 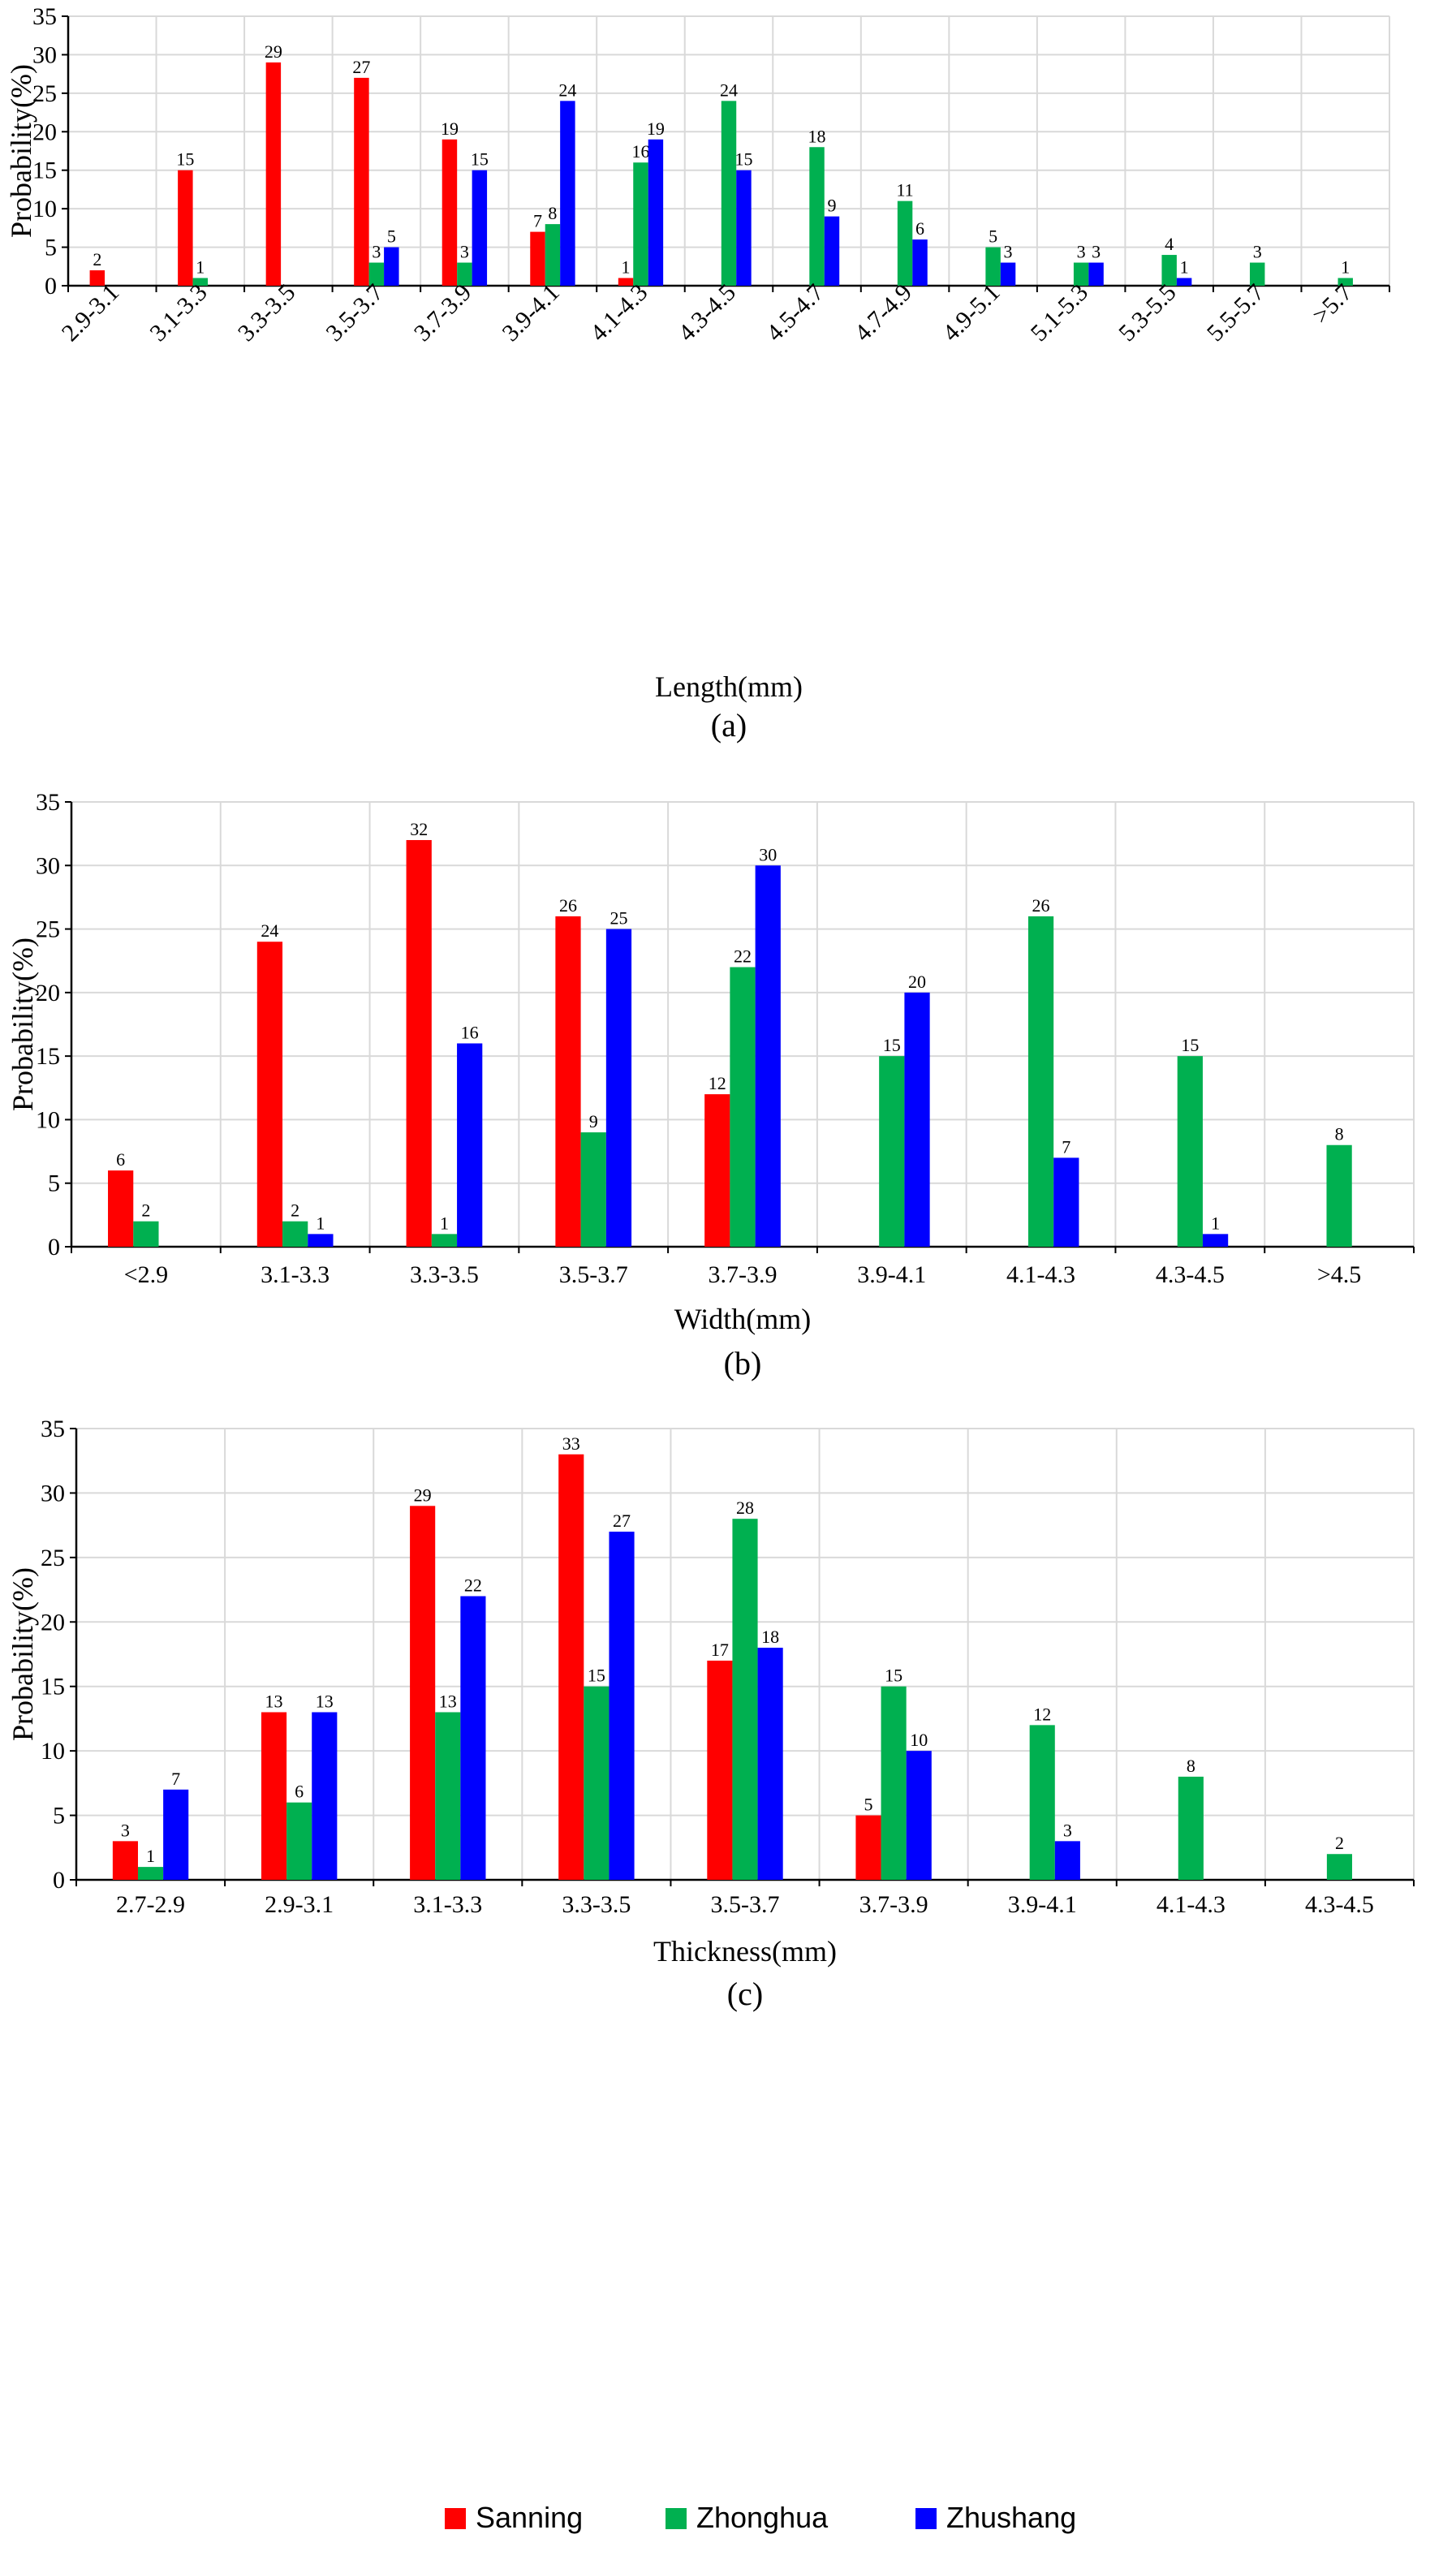 I want to click on x-tick-label: 3.5-3.7, so click(x=745, y=1904).